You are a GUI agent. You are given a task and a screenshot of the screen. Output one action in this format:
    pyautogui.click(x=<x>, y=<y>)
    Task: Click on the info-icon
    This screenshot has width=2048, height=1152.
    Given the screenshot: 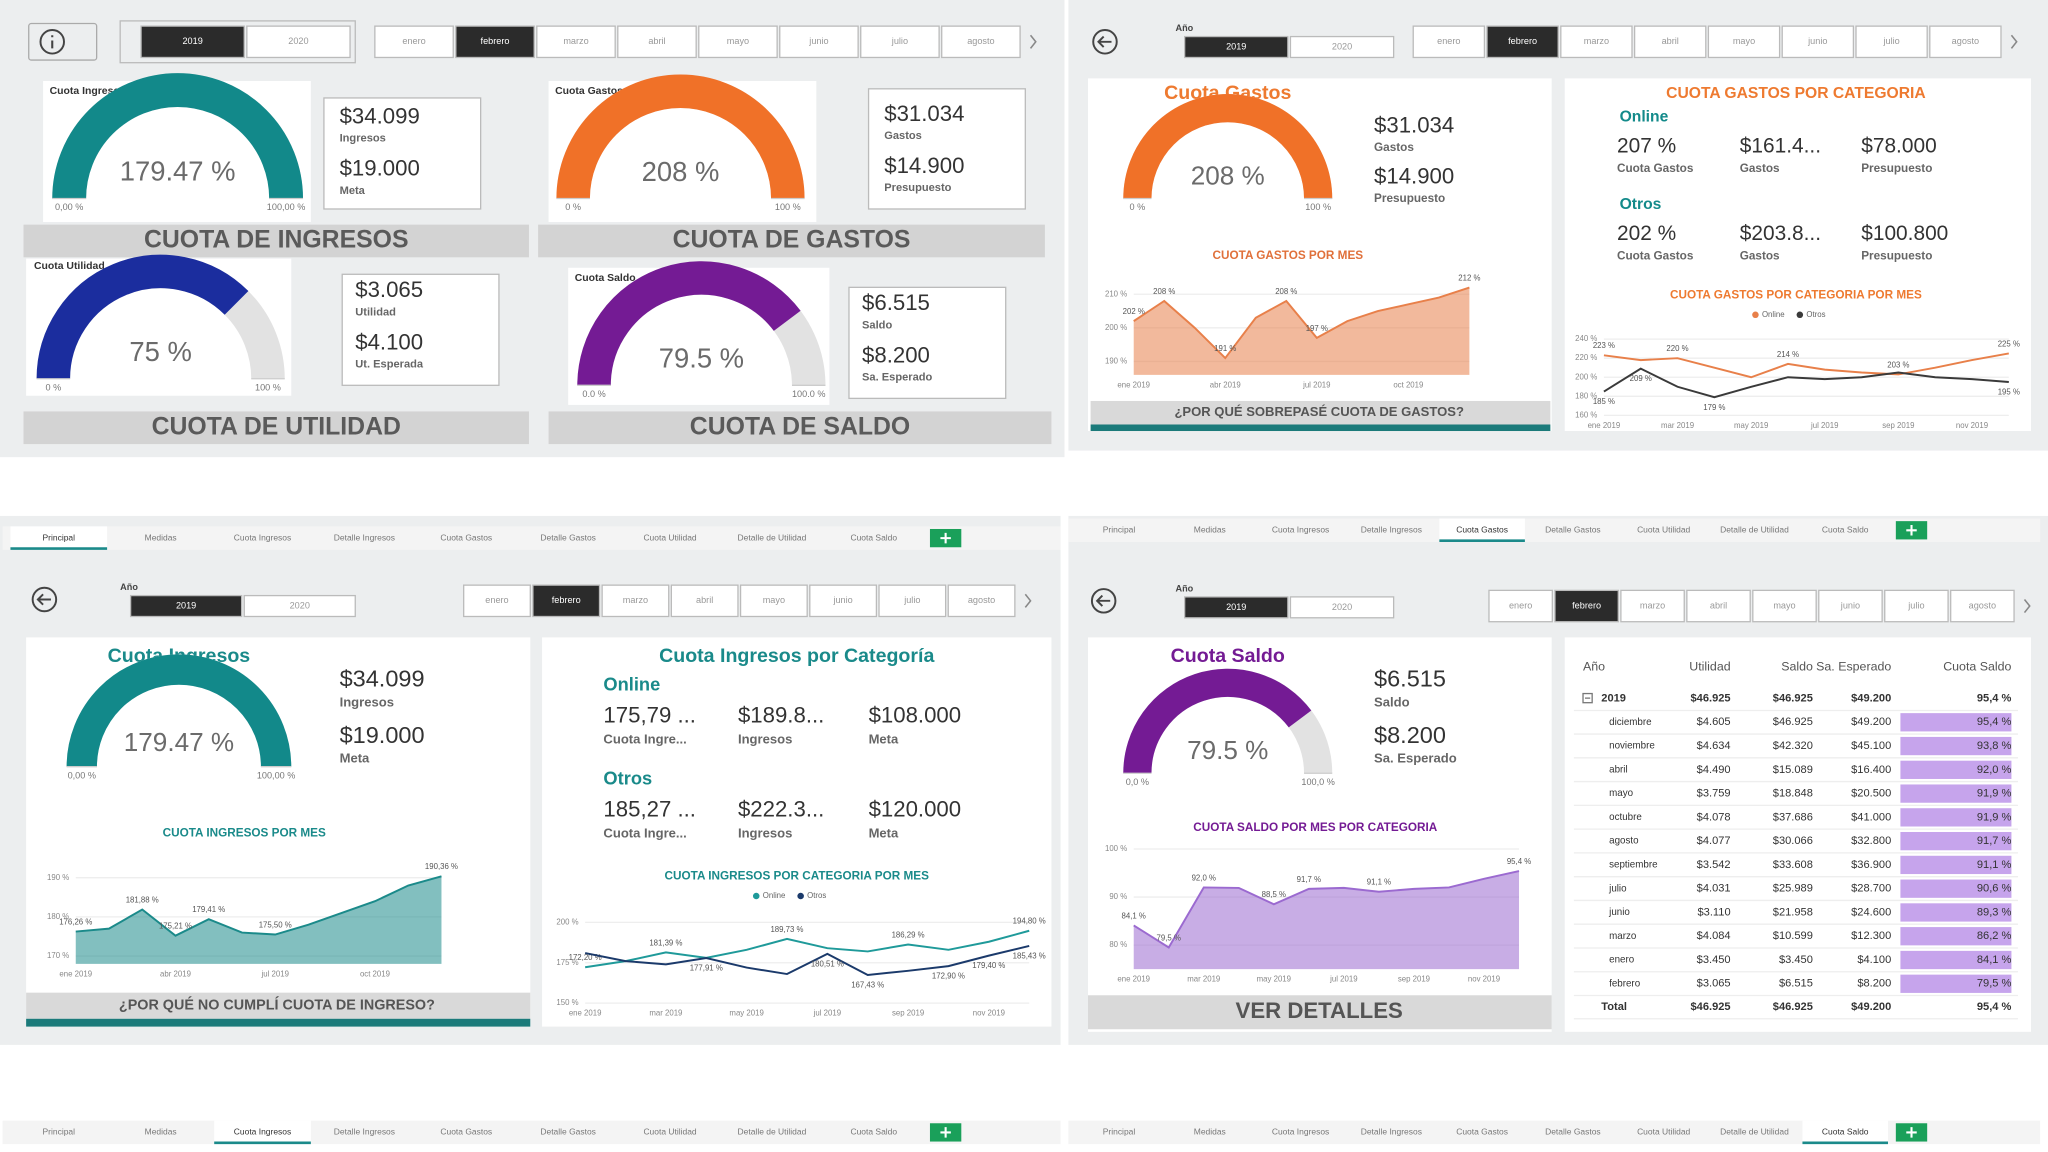 What is the action you would take?
    pyautogui.click(x=52, y=42)
    